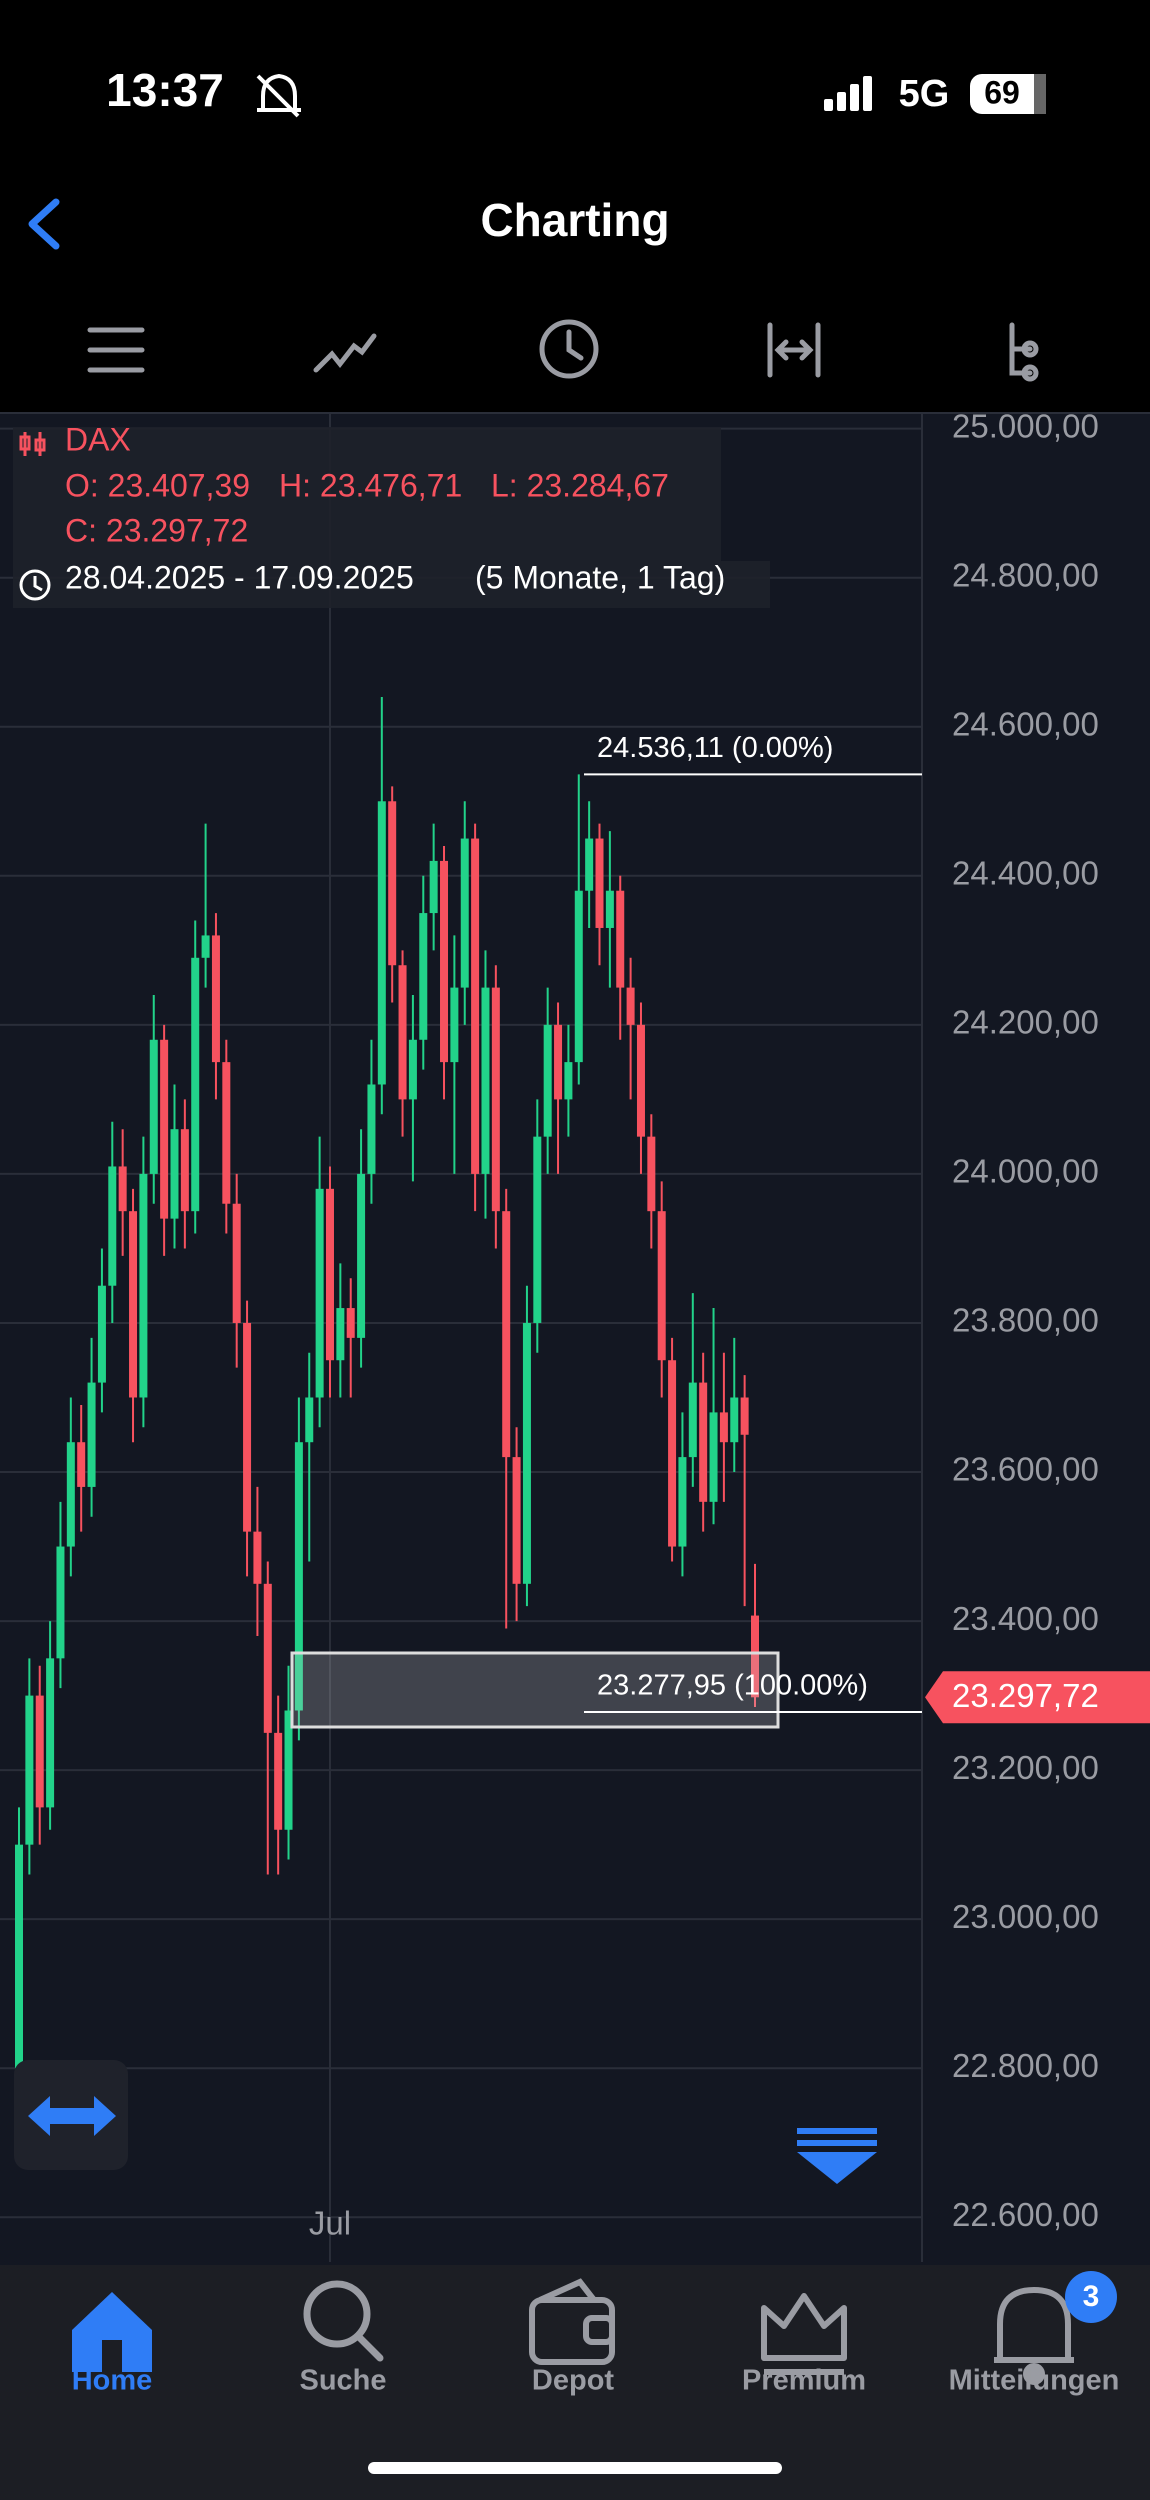  Describe the element at coordinates (1025, 1695) in the screenshot. I see `last-price-label: 23.297,72` at that location.